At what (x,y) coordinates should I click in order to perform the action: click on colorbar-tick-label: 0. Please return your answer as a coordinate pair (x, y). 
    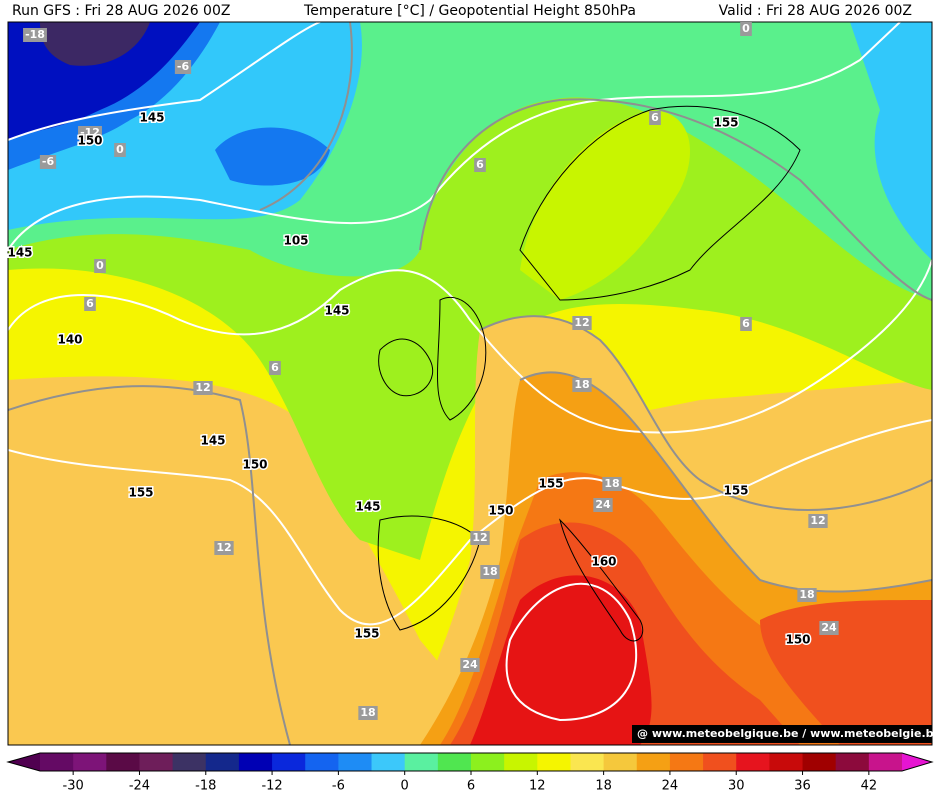
    Looking at the image, I should click on (405, 786).